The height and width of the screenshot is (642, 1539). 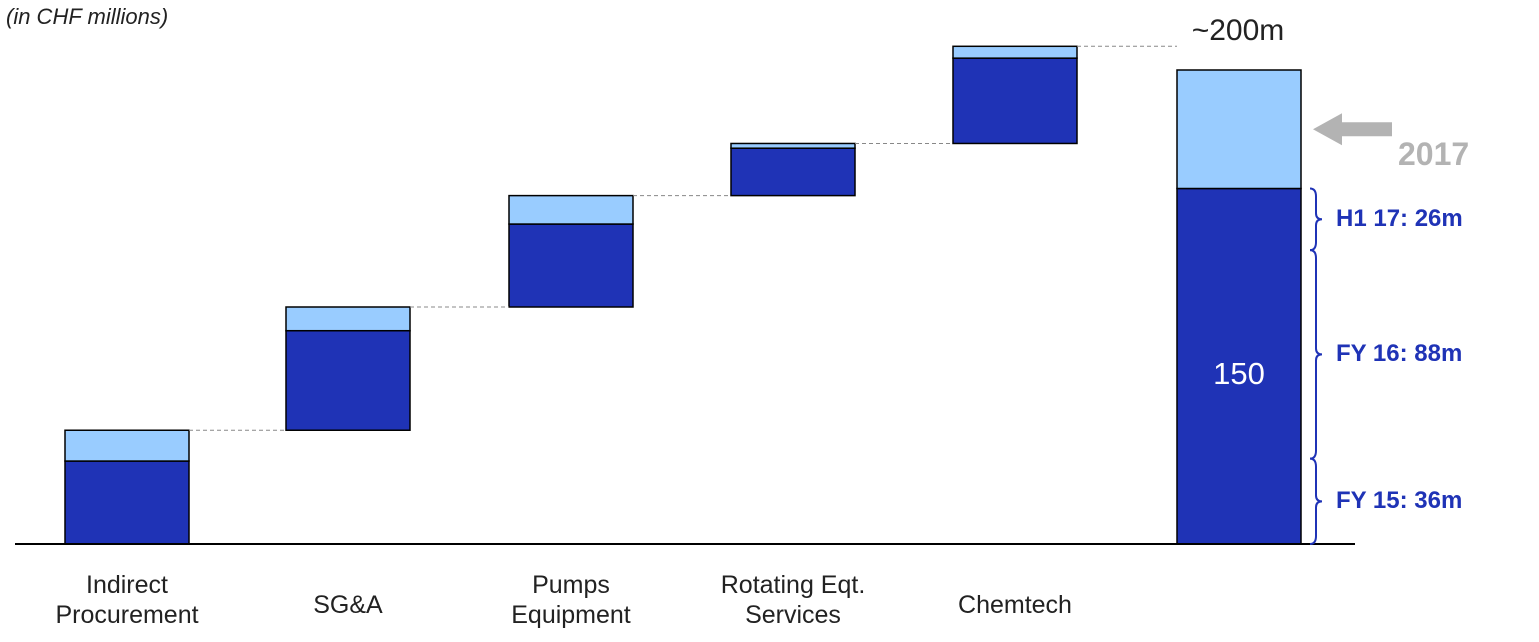 I want to click on category-label-line: SG&A, so click(x=348, y=605).